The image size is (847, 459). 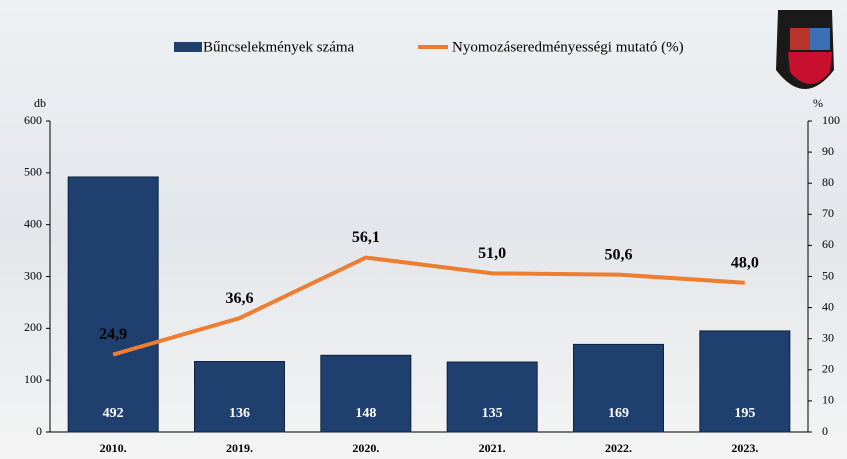 I want to click on y-tick-label: 400, so click(x=33, y=223).